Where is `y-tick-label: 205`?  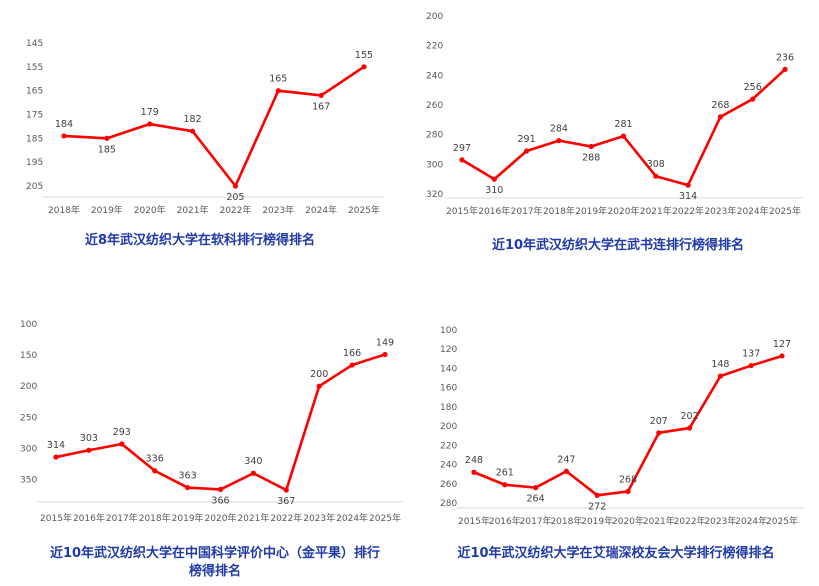
y-tick-label: 205 is located at coordinates (34, 187).